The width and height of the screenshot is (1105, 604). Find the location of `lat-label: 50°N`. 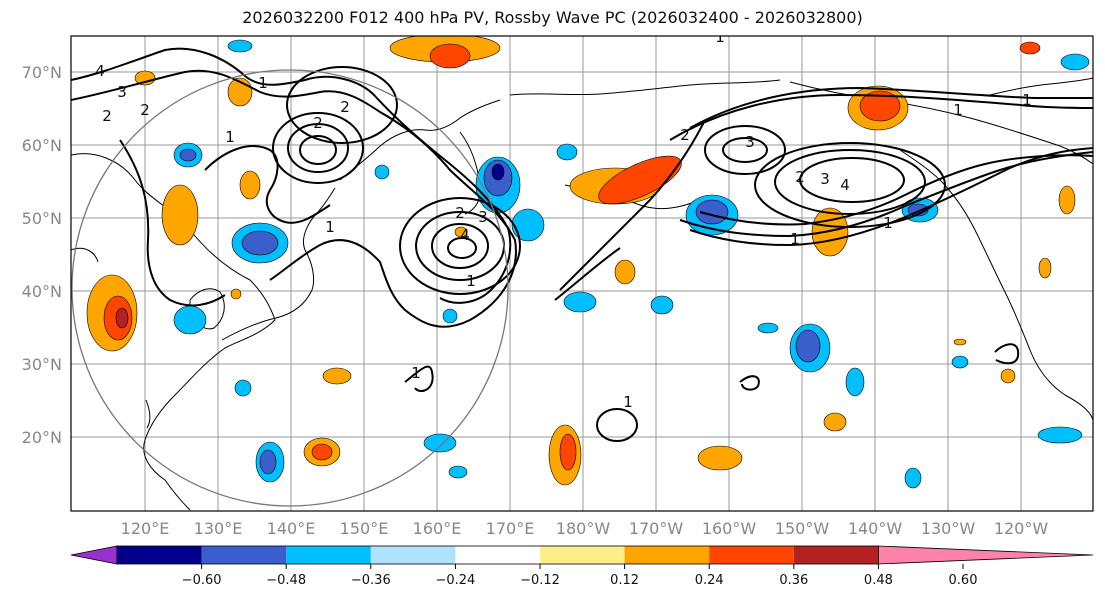

lat-label: 50°N is located at coordinates (42, 218).